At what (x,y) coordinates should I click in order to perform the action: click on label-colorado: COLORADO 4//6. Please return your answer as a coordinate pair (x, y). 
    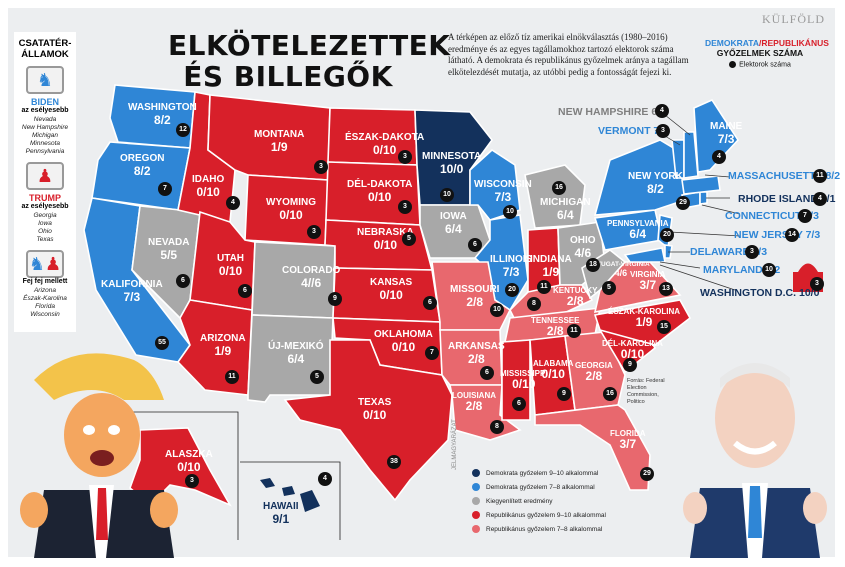
    Looking at the image, I should click on (311, 277).